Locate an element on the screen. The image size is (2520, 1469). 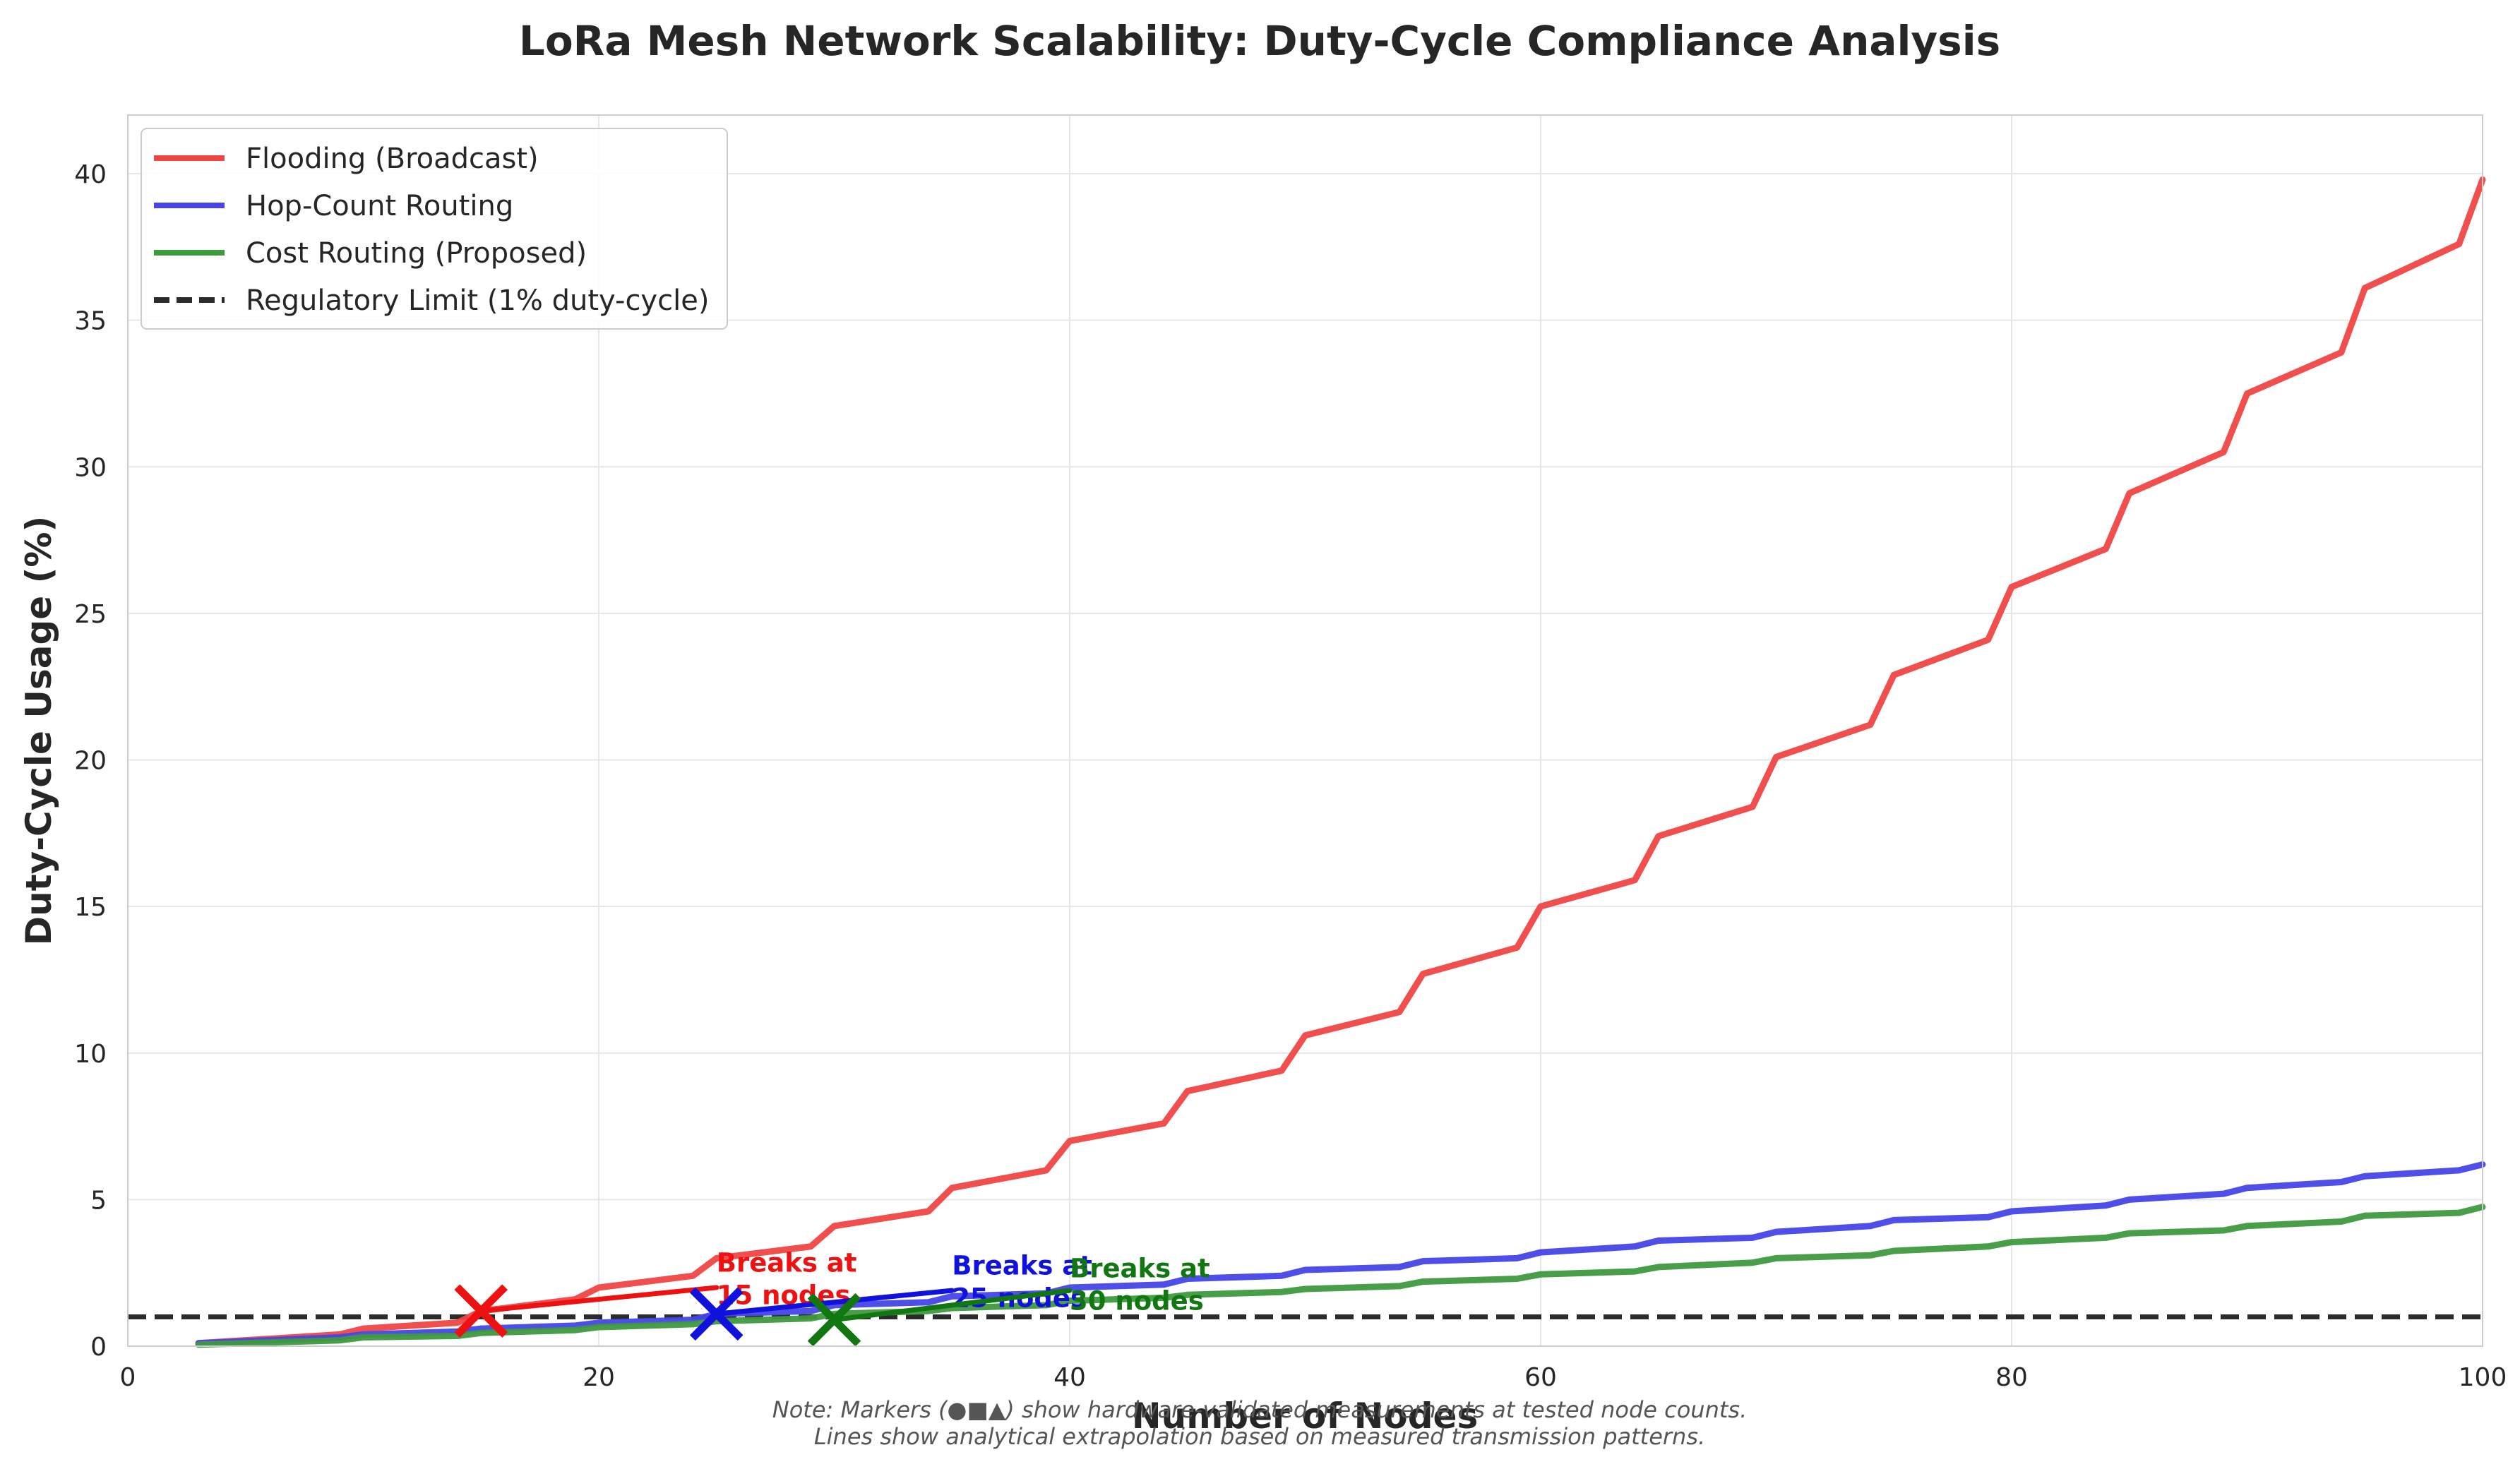
y-tick-label: 10 is located at coordinates (91, 1054).